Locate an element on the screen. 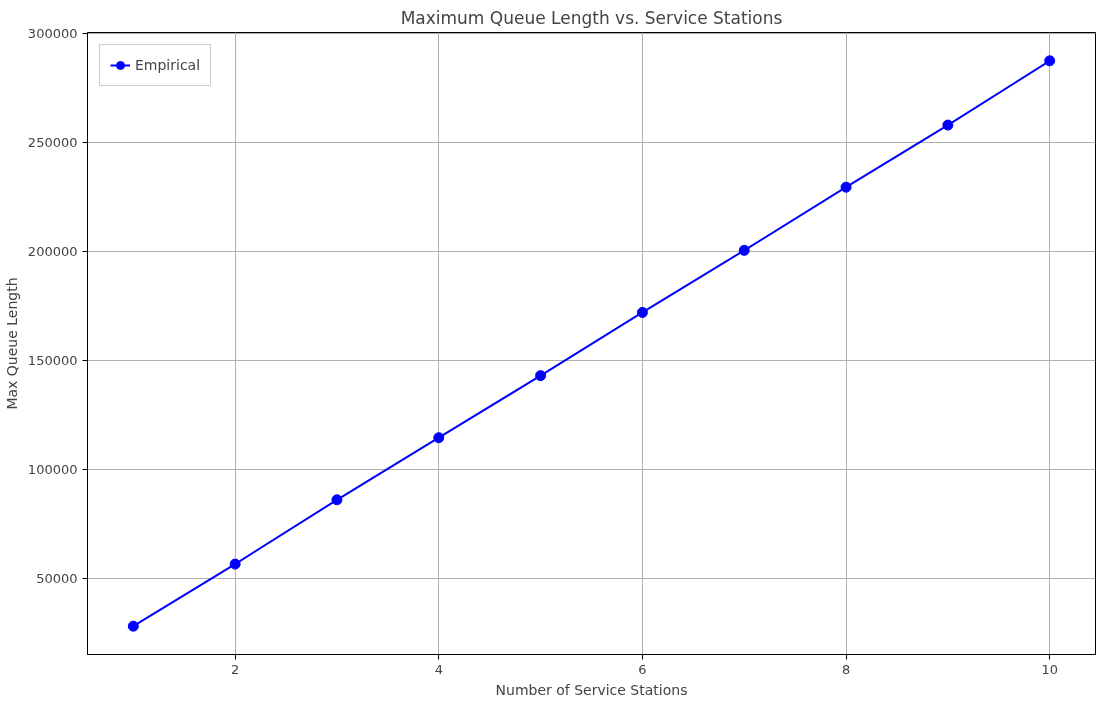  legend-label: Empirical is located at coordinates (168, 65).